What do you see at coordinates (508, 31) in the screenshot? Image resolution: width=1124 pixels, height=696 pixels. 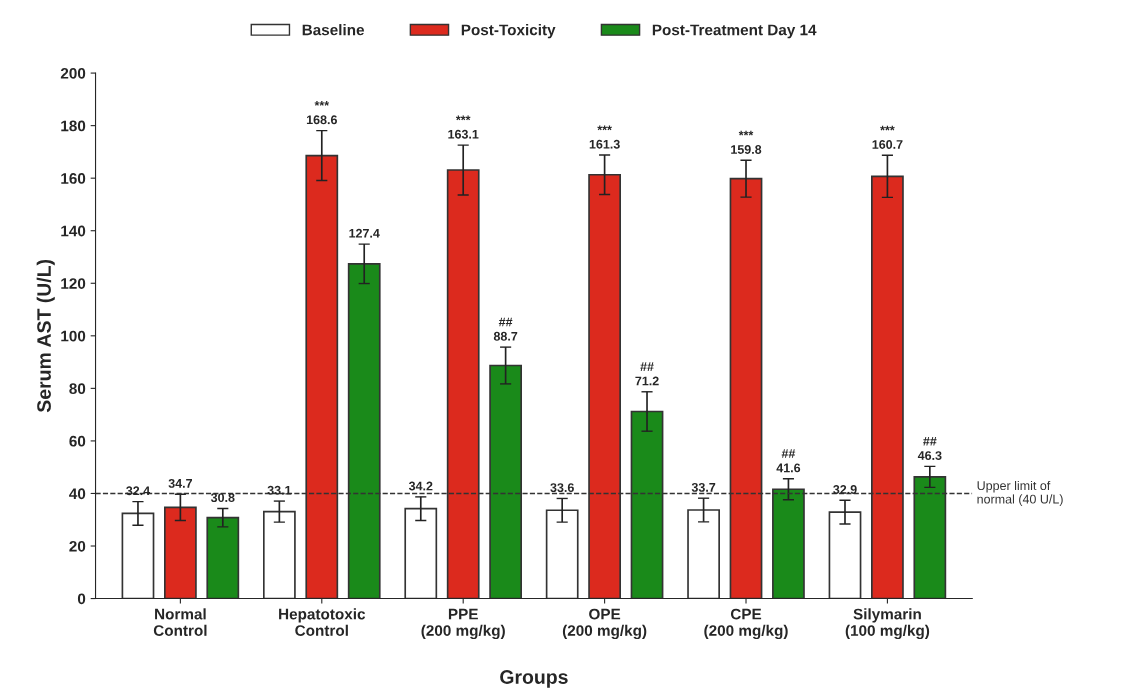 I see `legend-label: Post-Toxicity` at bounding box center [508, 31].